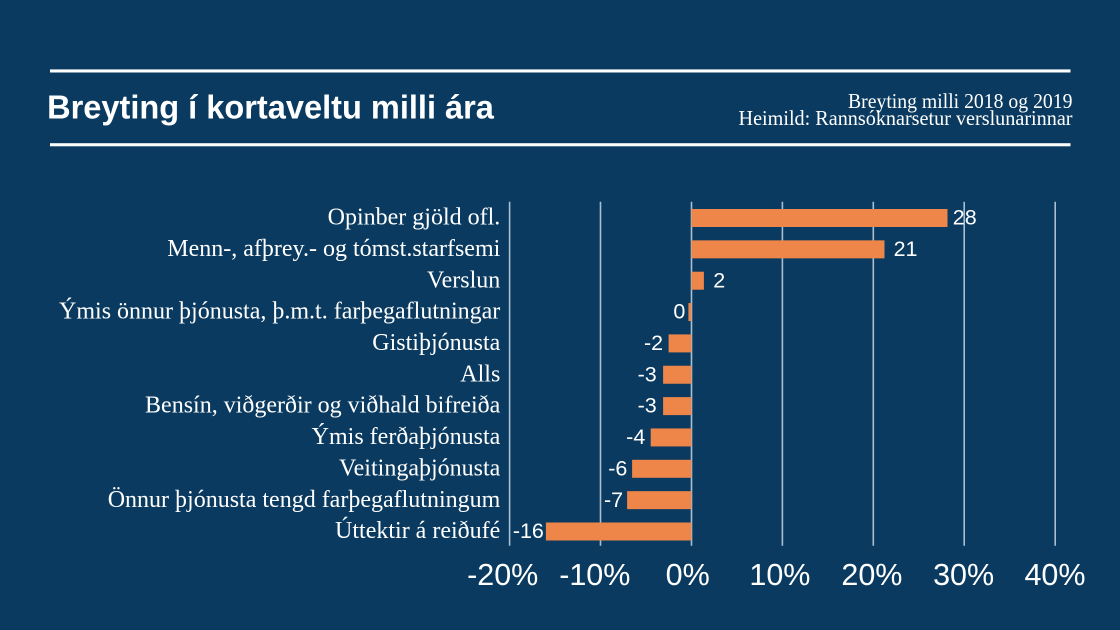 The height and width of the screenshot is (630, 1120). I want to click on svg-text: Breyting milli 2018 og 2019, so click(960, 101).